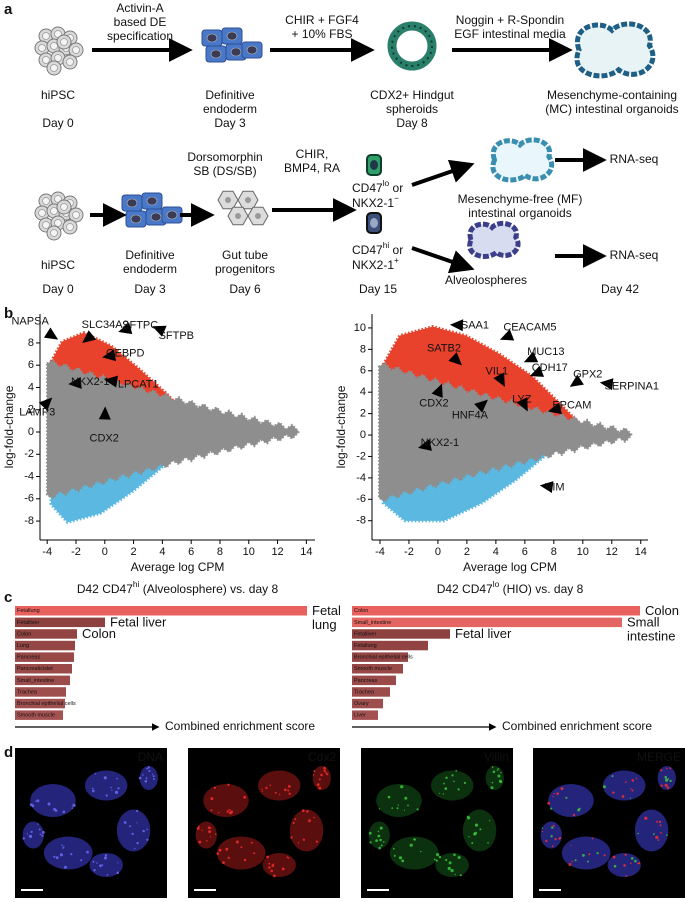 The height and width of the screenshot is (902, 685). Describe the element at coordinates (28, 658) in the screenshot. I see `bar-category-label: Pancreas` at that location.